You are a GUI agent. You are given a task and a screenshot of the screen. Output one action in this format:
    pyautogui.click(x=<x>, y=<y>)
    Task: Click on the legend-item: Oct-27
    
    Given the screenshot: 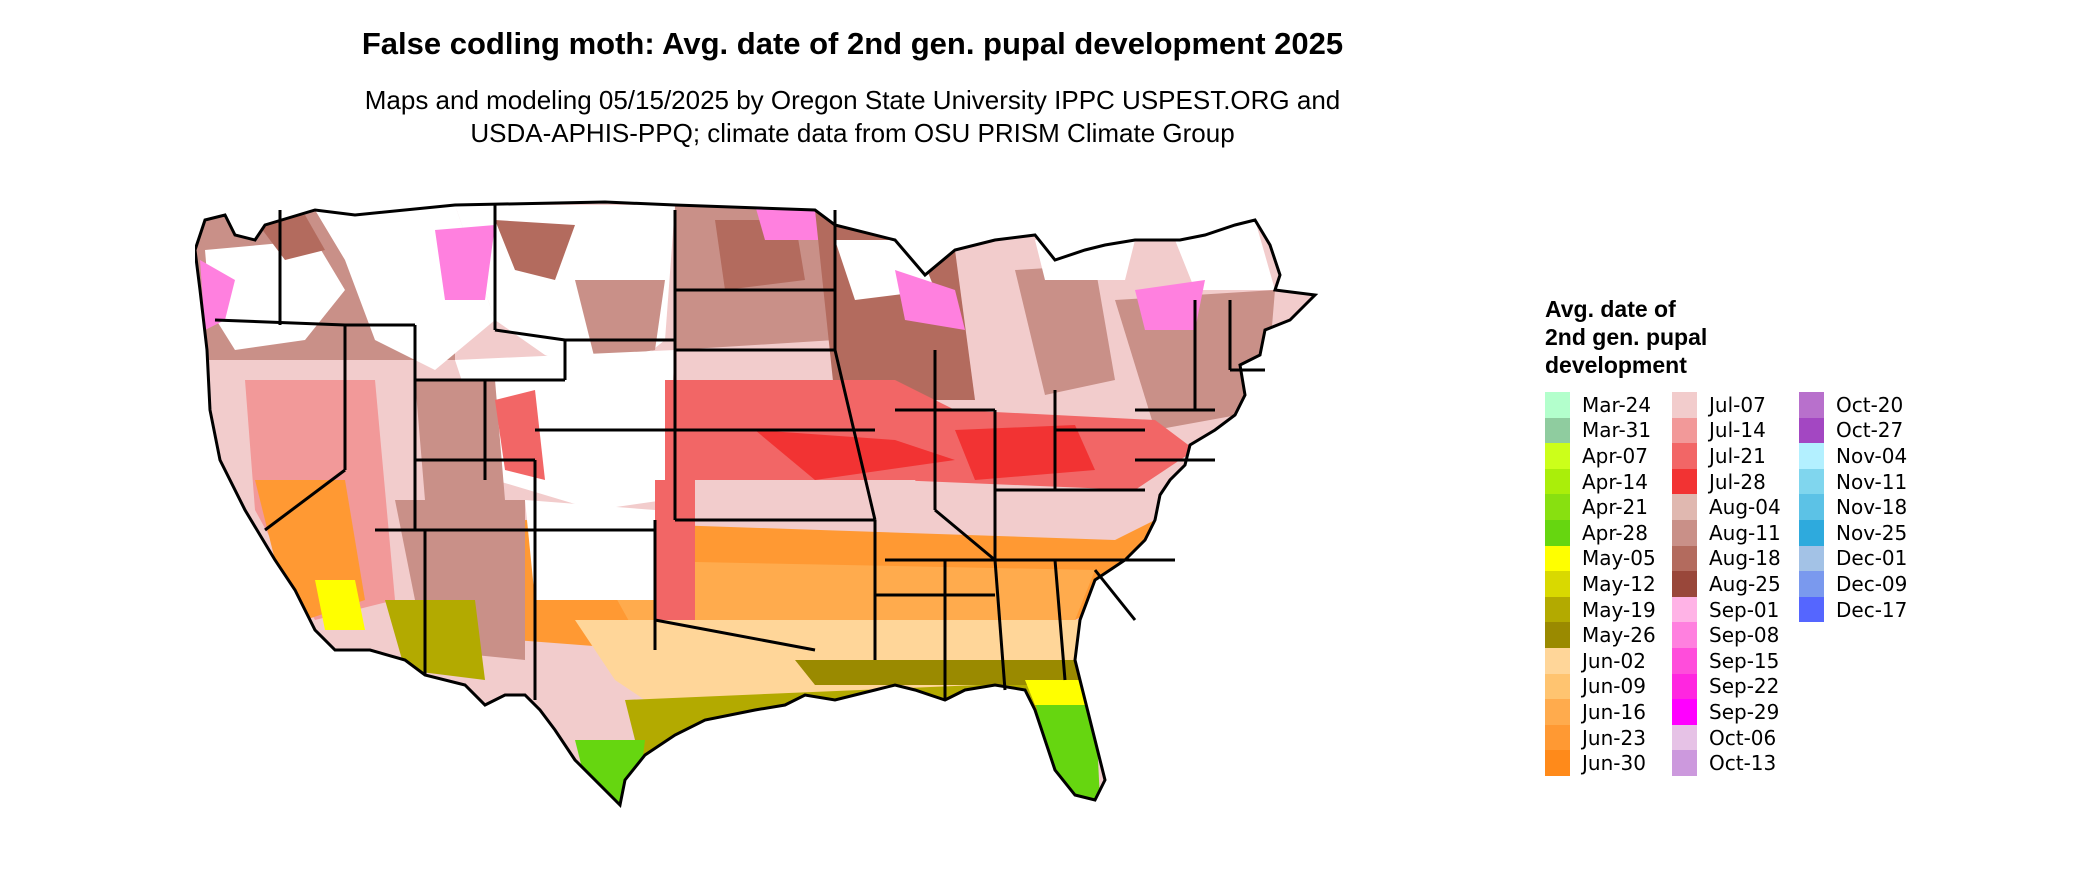 What is the action you would take?
    pyautogui.click(x=1862, y=430)
    